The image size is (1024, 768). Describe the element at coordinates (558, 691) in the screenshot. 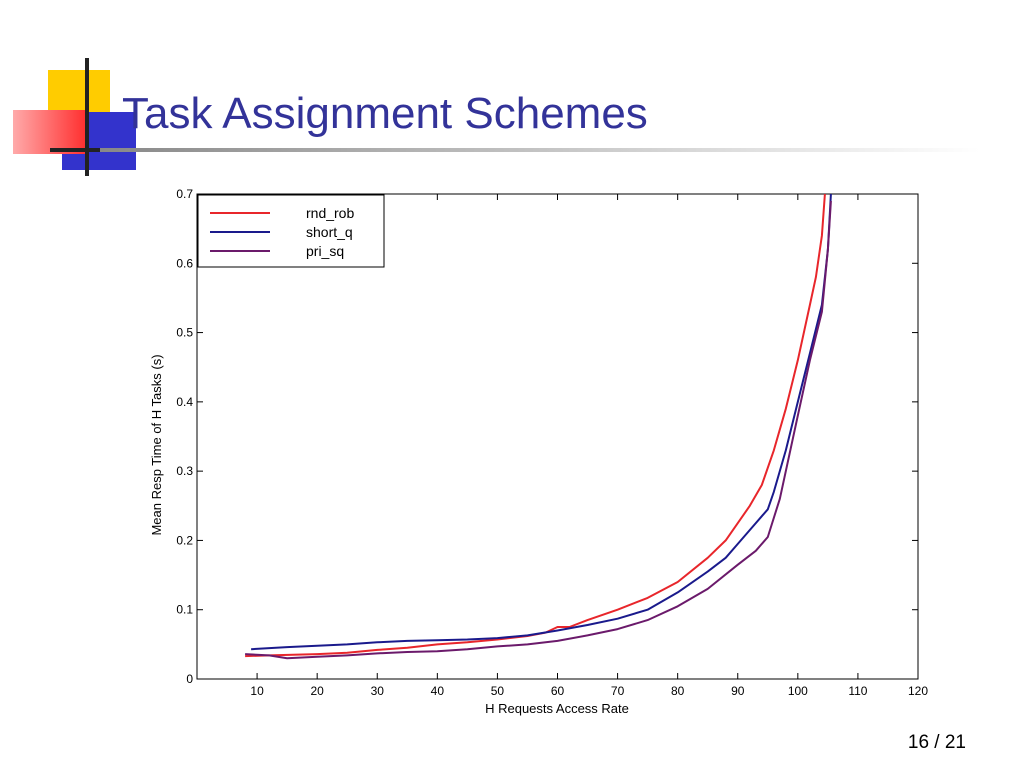

I see `x-tick-label: 60` at that location.